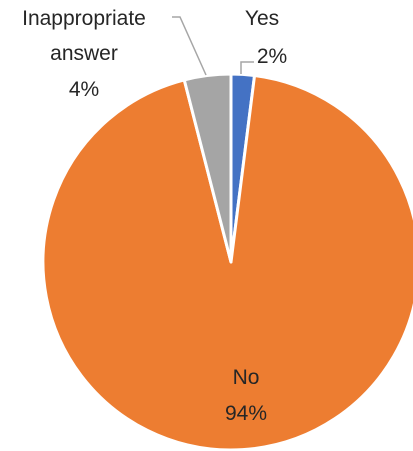  Describe the element at coordinates (246, 377) in the screenshot. I see `label-no-name: No` at that location.